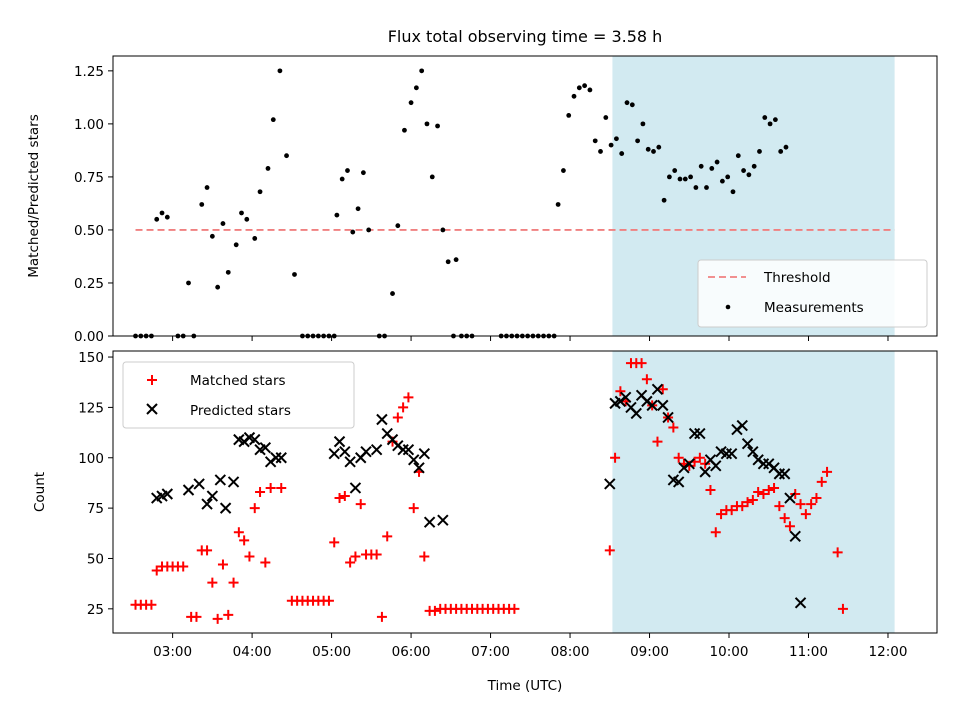 Image resolution: width=960 pixels, height=720 pixels. What do you see at coordinates (812, 293) in the screenshot?
I see `top-legend-box` at bounding box center [812, 293].